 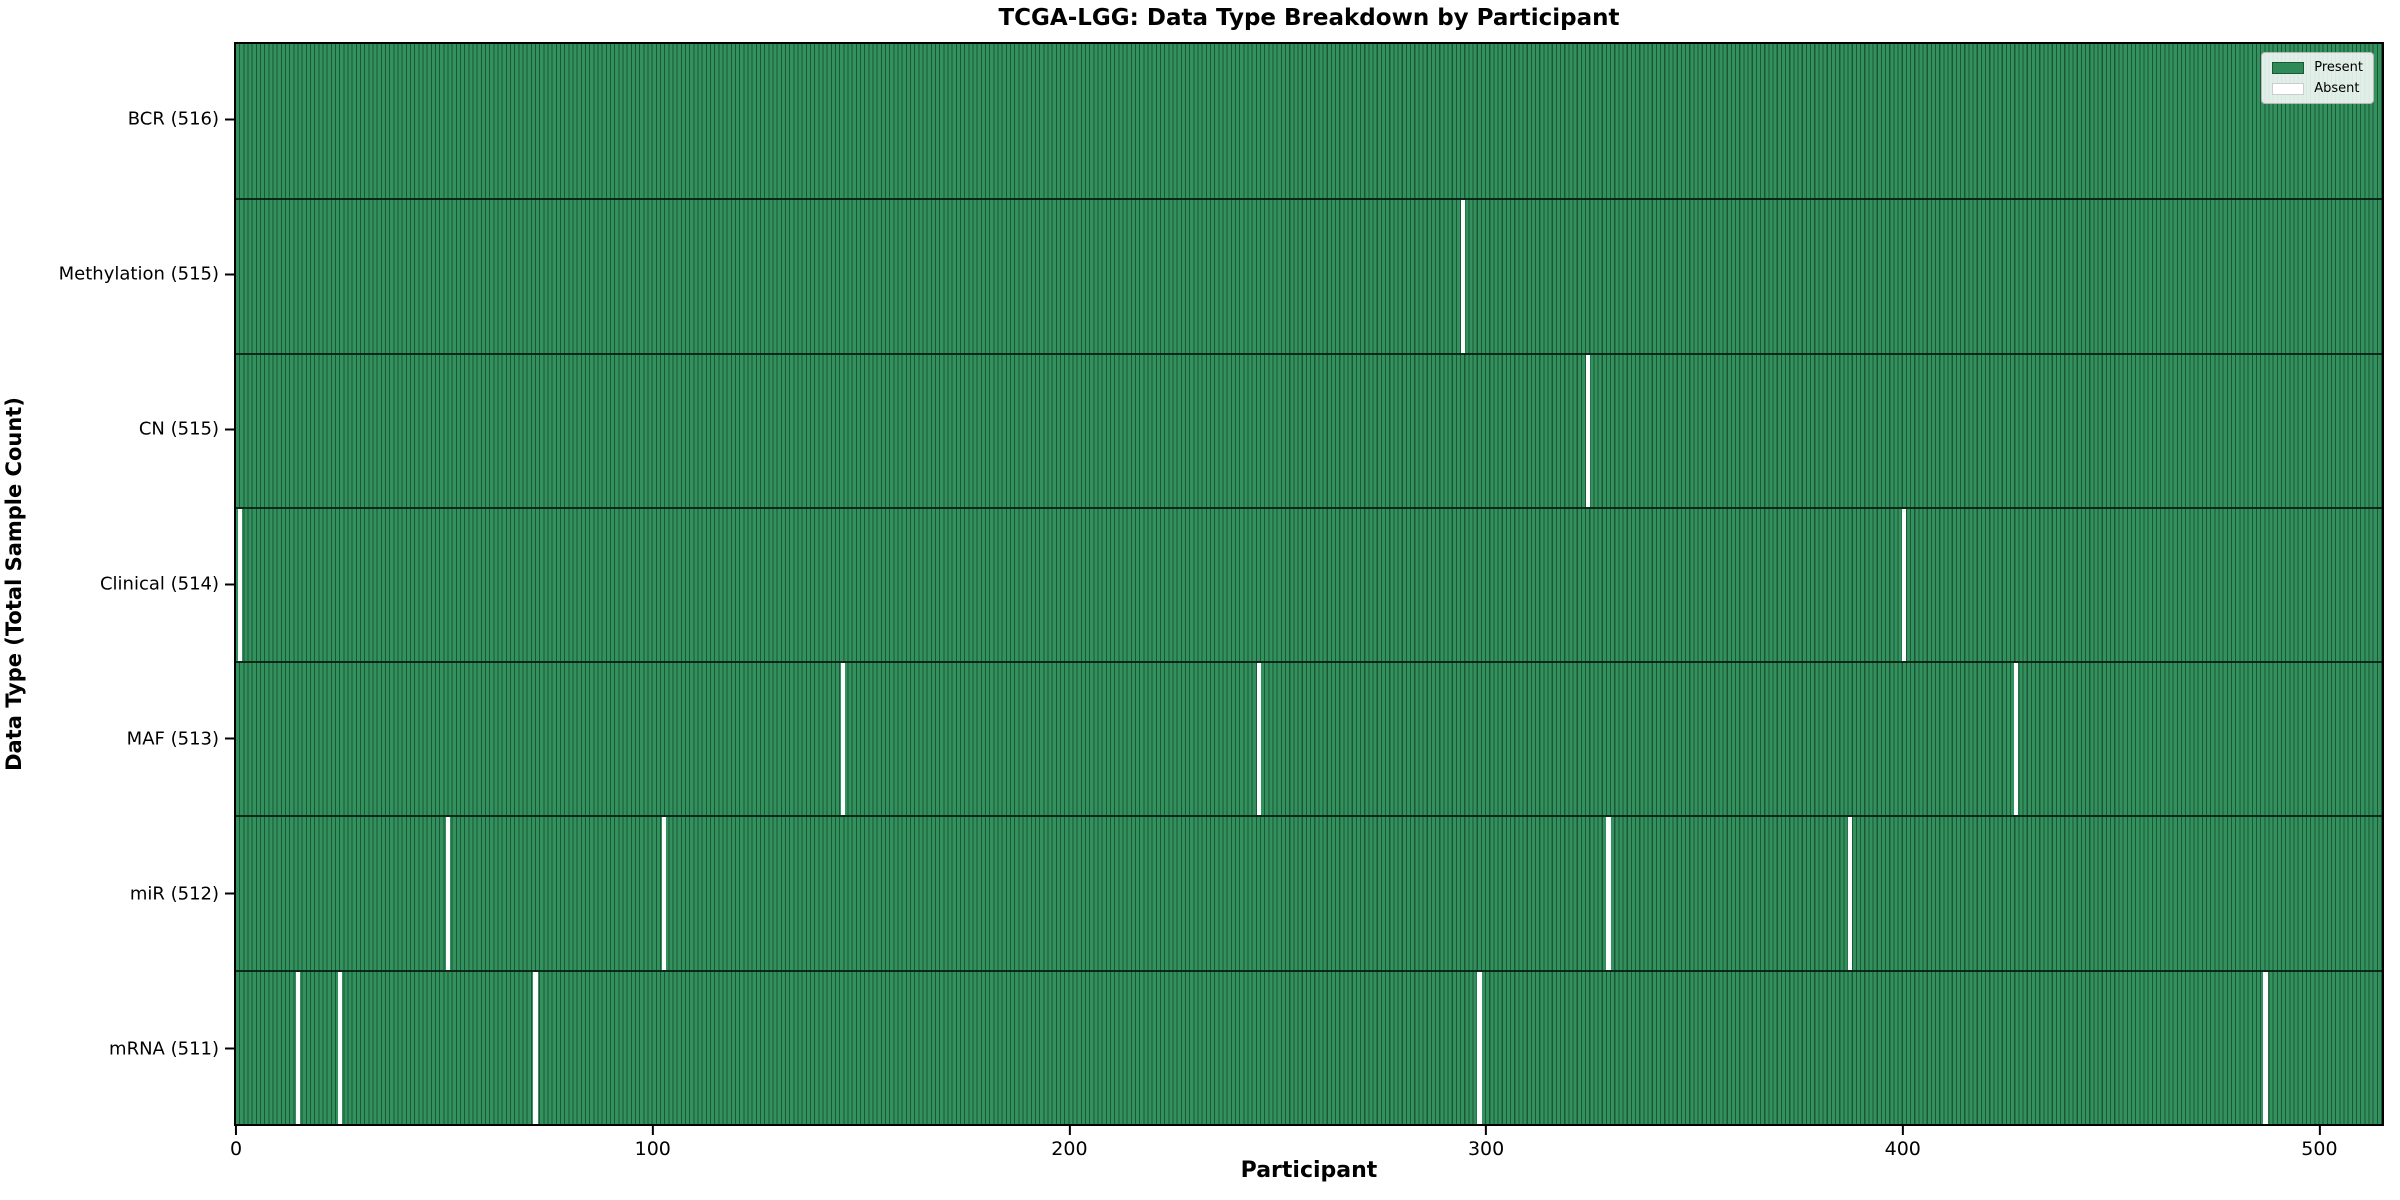 I want to click on legend-item-present: Present, so click(x=2317, y=67).